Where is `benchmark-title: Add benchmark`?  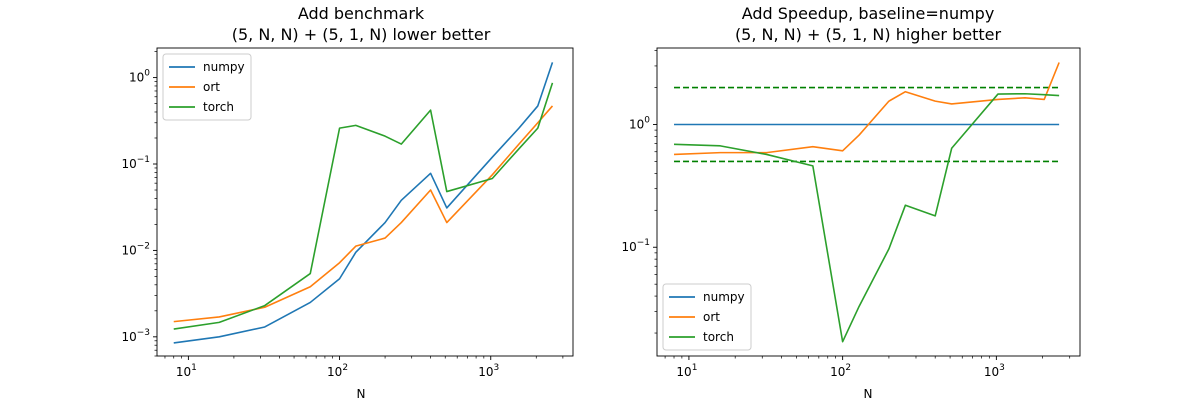
benchmark-title: Add benchmark is located at coordinates (361, 13).